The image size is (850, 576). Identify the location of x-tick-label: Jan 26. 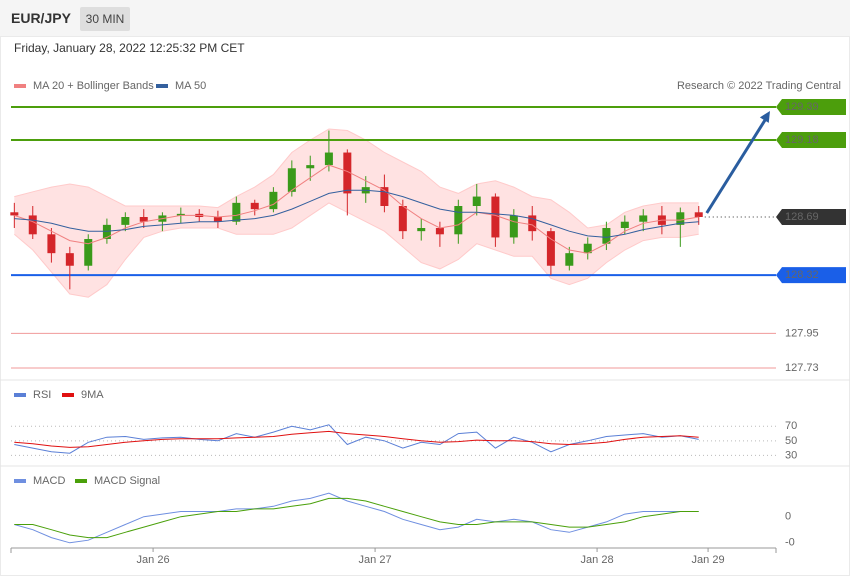
(153, 560).